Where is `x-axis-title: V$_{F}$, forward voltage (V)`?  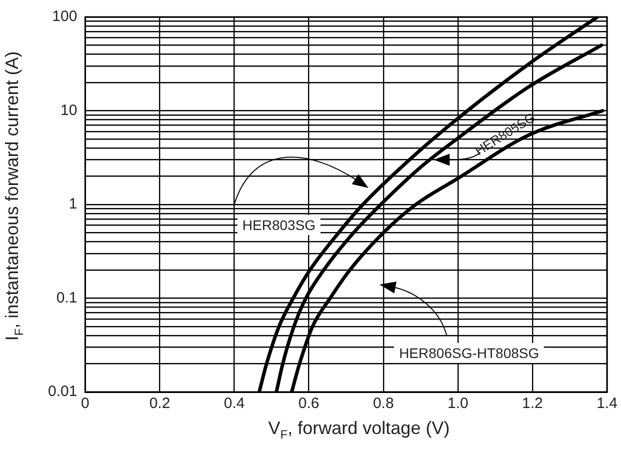 x-axis-title: V$_{F}$, forward voltage (V) is located at coordinates (359, 430).